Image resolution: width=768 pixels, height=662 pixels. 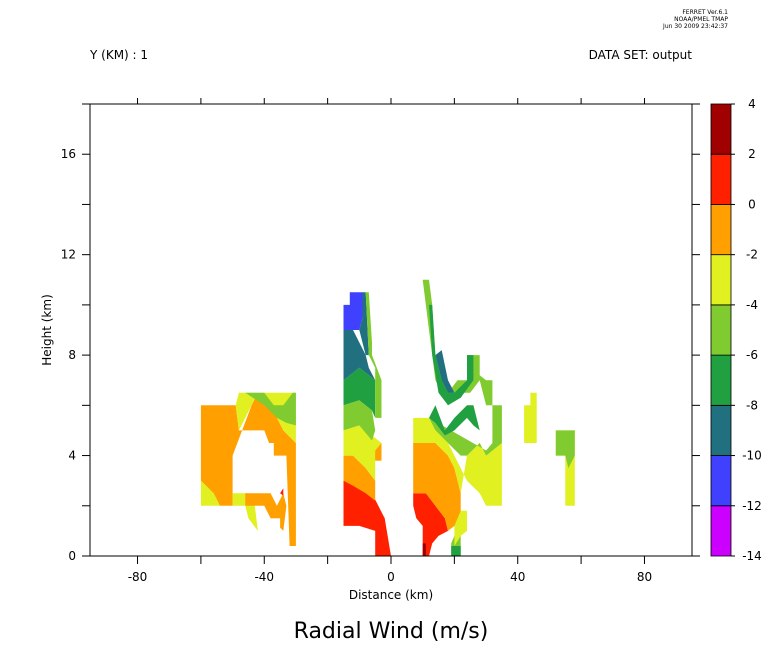 What do you see at coordinates (752, 456) in the screenshot?
I see `colorbar-label: -10` at bounding box center [752, 456].